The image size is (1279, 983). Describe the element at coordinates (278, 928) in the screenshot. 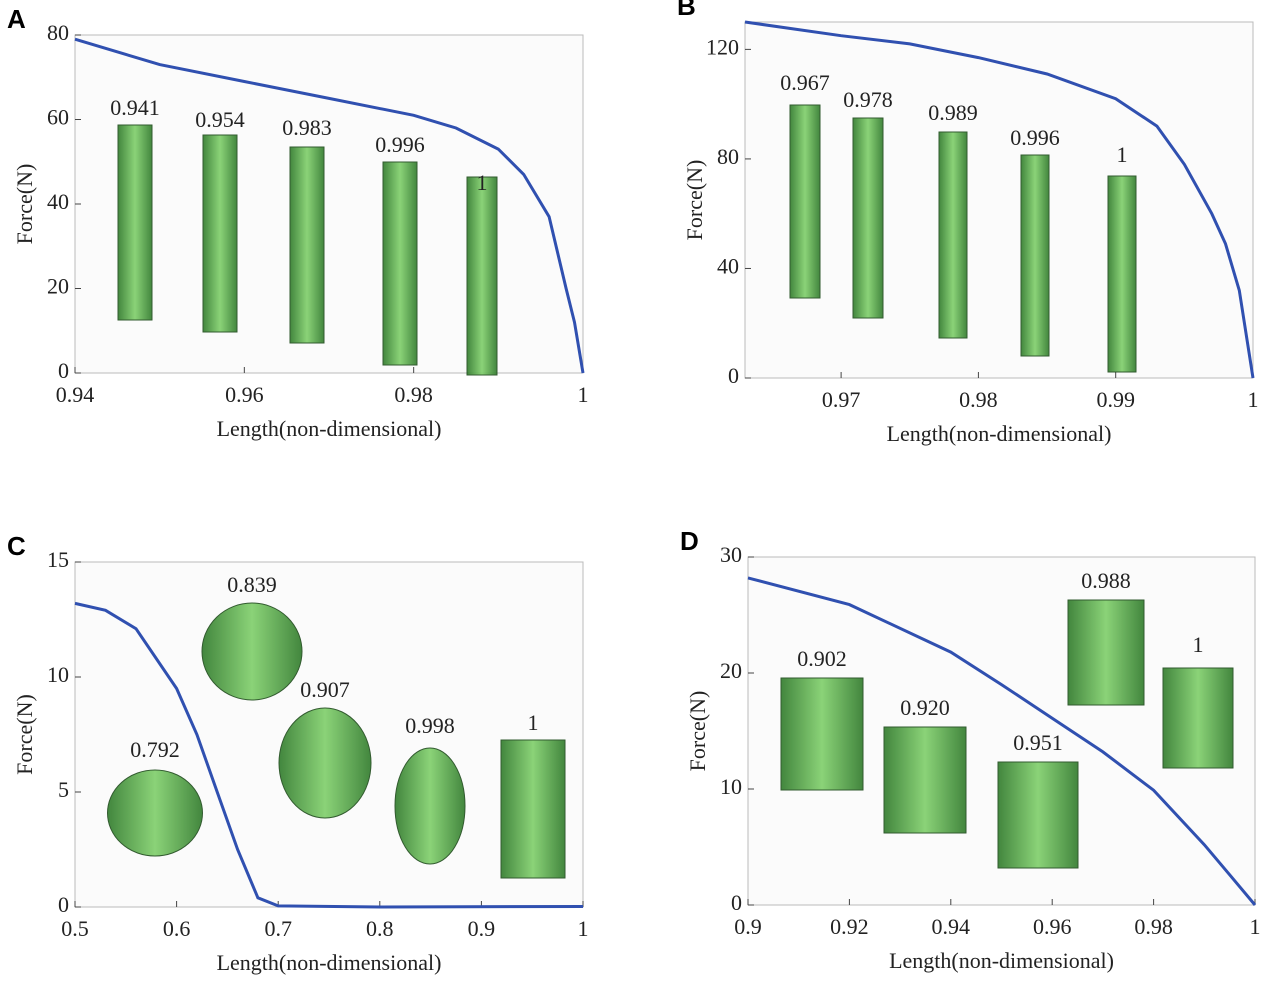

I see `x-tick-label: 0.7` at that location.